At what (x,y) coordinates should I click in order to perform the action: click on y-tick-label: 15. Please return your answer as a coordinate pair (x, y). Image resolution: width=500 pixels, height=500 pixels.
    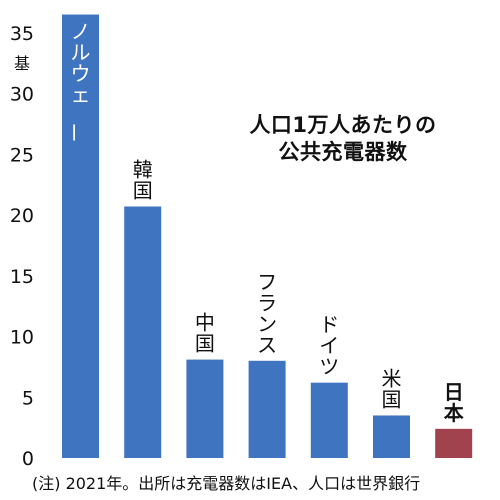
    Looking at the image, I should click on (22, 277).